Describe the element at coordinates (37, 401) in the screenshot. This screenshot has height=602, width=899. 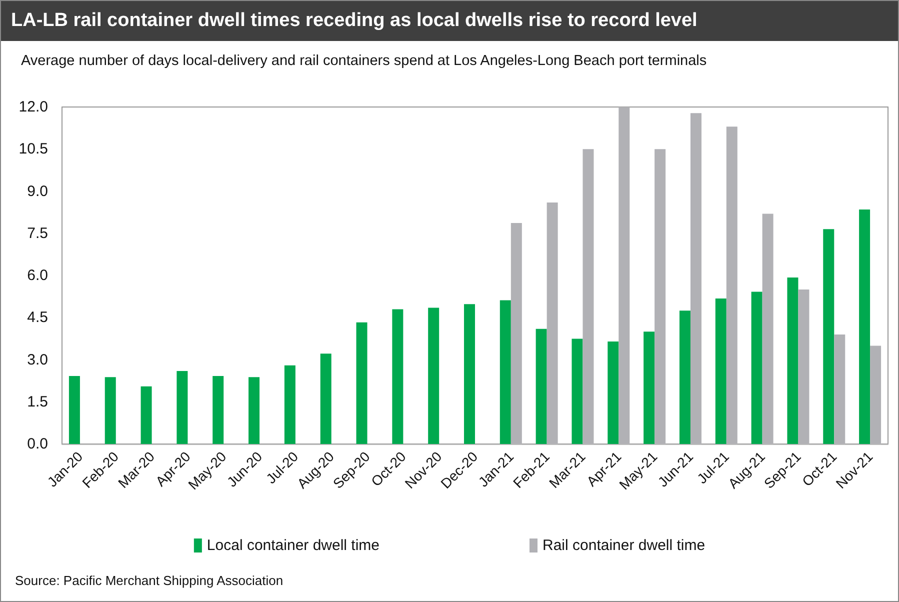
I see `y-tick-label: 1.5` at that location.